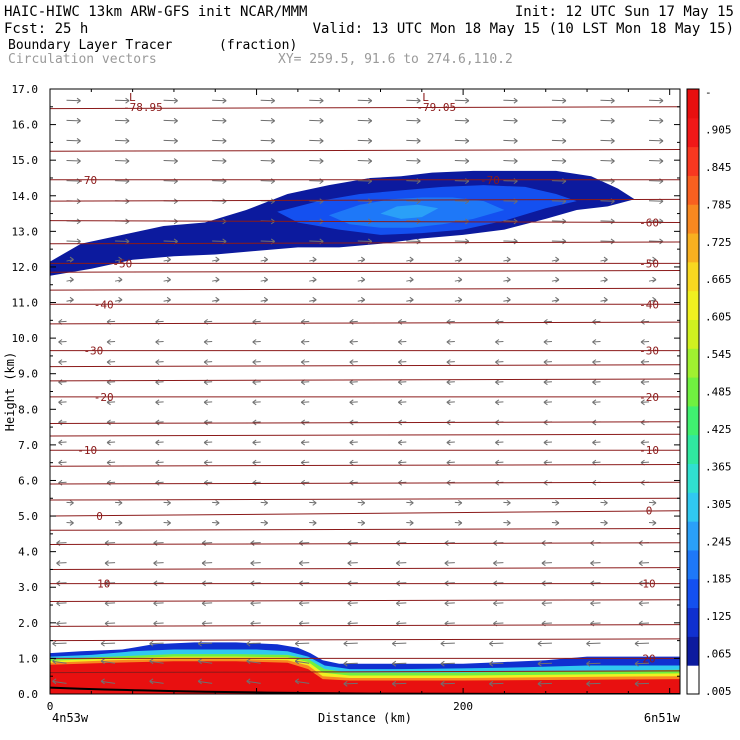 The image size is (740, 740). I want to click on contour-label: -30, so click(649, 351).